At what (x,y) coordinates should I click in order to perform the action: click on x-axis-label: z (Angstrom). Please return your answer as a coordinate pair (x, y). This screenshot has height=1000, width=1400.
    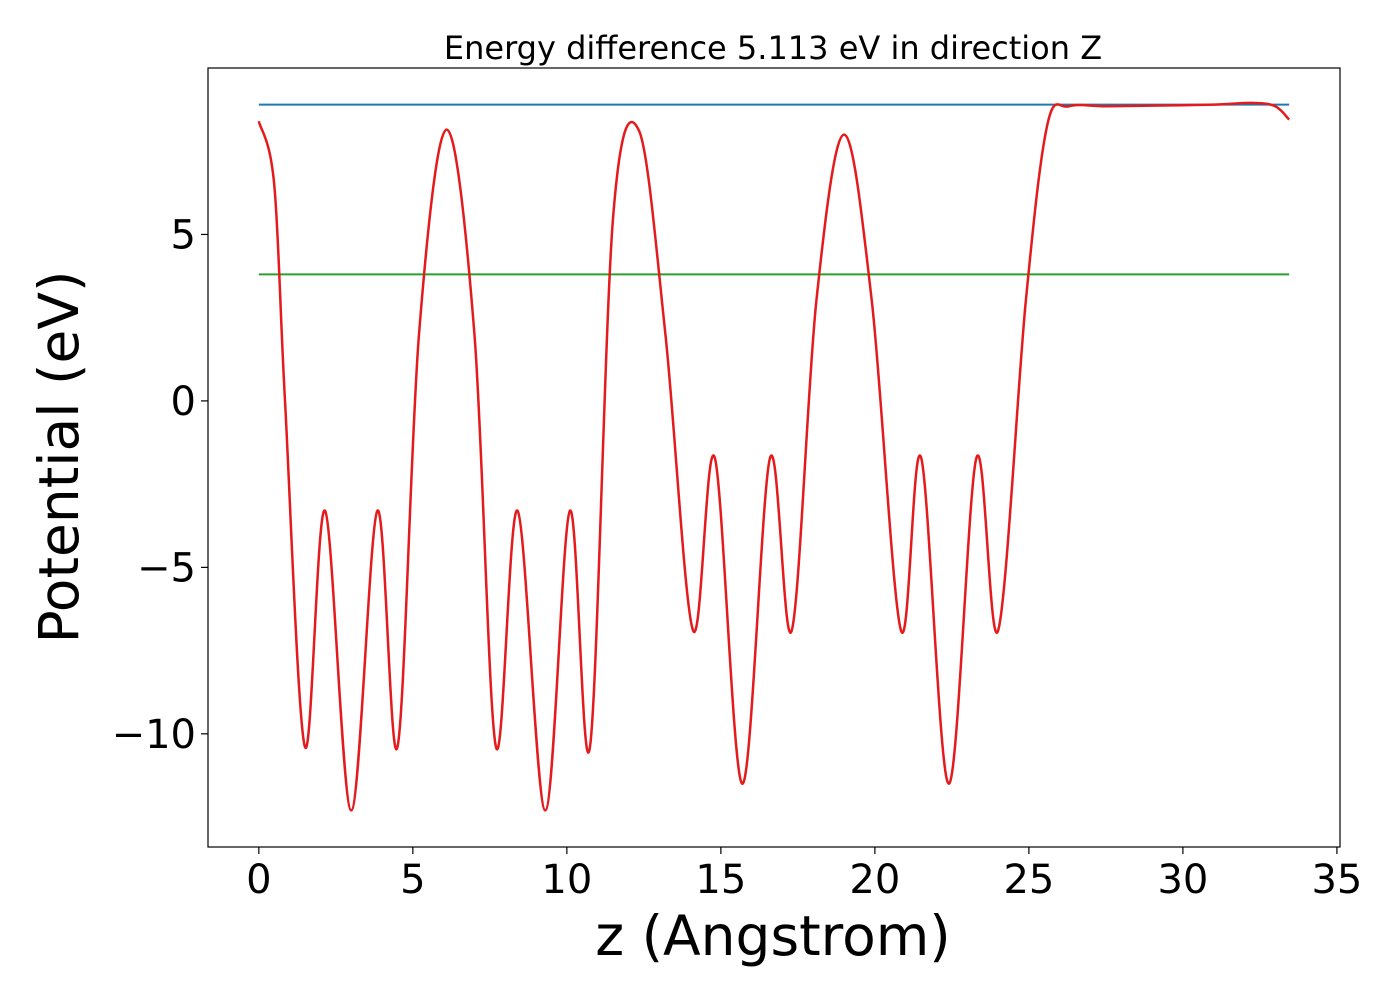
    Looking at the image, I should click on (773, 936).